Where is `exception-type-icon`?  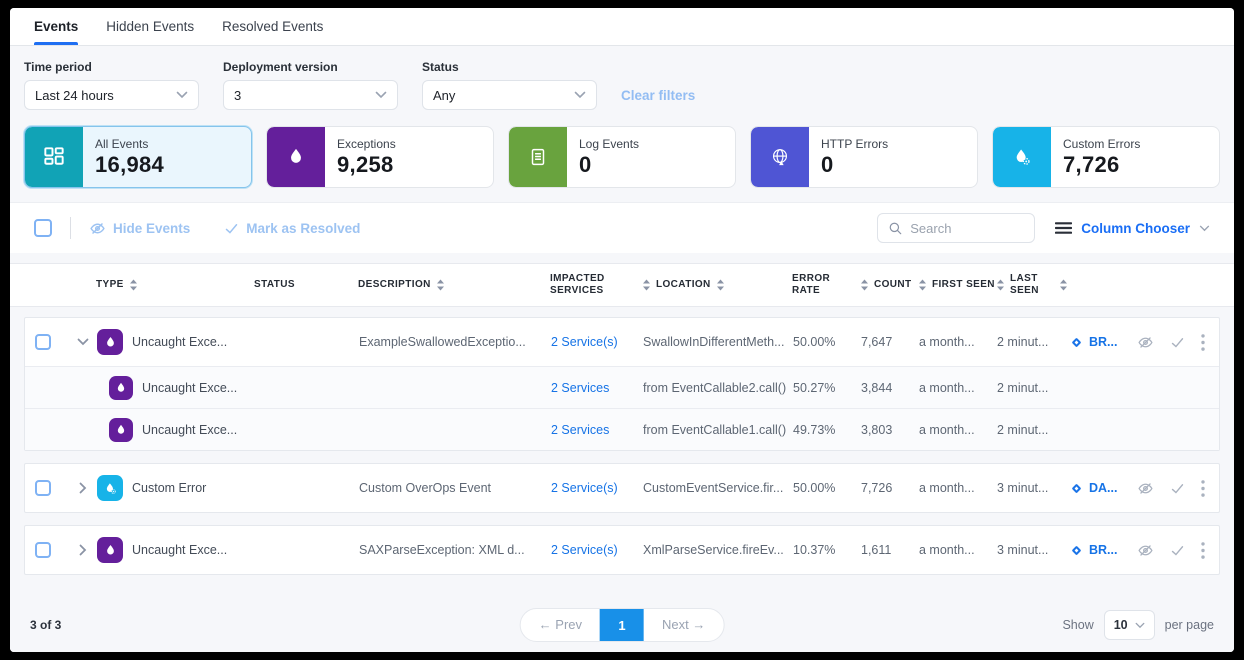
exception-type-icon is located at coordinates (121, 387).